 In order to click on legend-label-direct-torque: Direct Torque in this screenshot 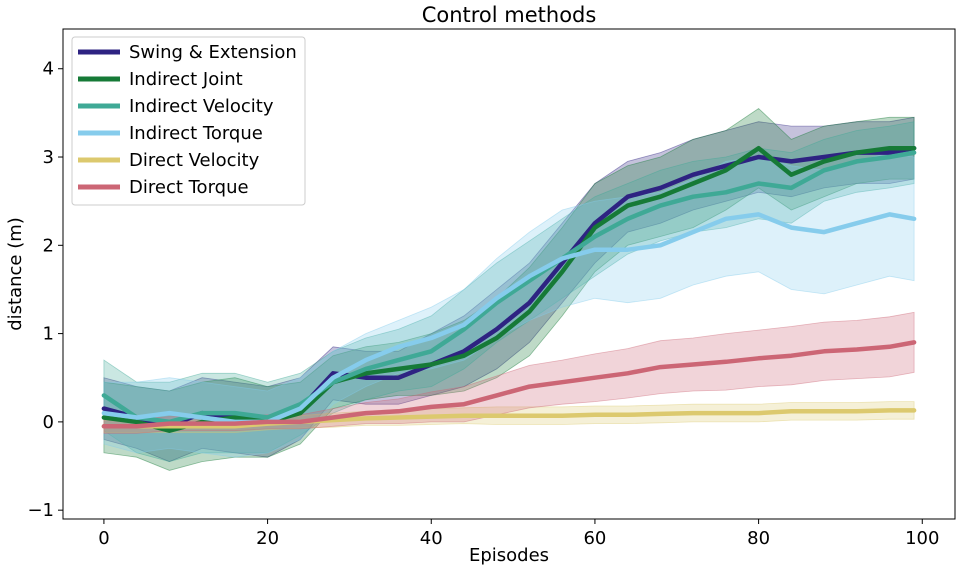, I will do `click(189, 187)`.